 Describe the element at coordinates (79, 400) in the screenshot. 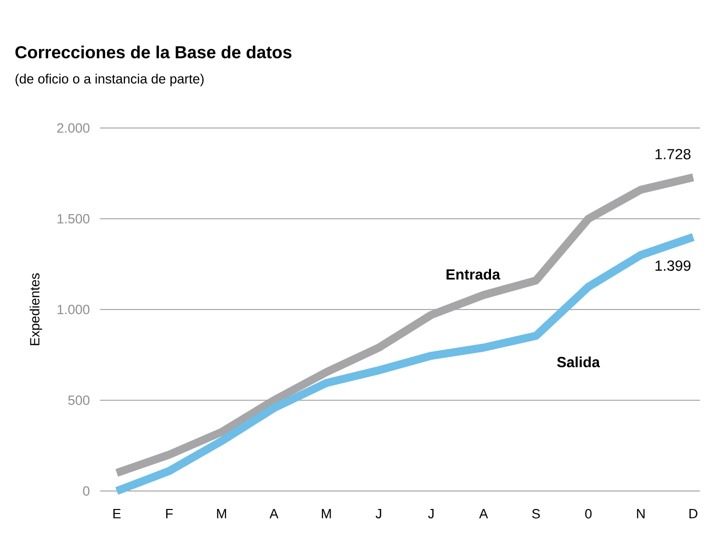

I see `y-tick-label: 500` at that location.